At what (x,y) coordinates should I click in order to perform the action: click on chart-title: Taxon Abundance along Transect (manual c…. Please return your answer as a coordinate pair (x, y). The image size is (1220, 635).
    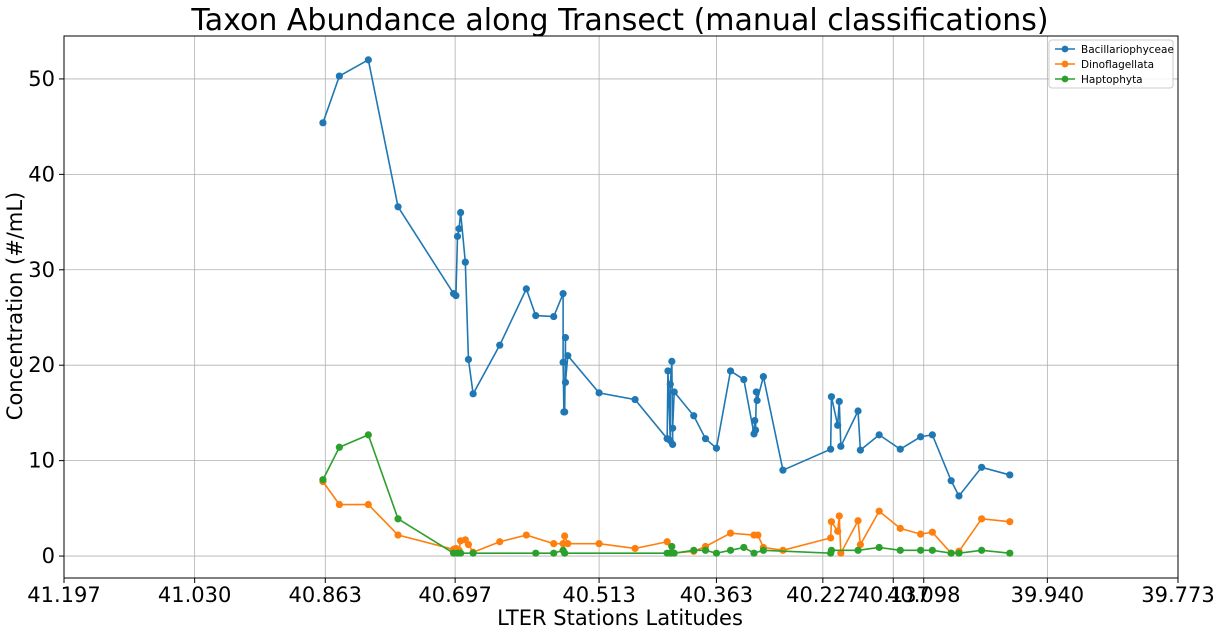
    Looking at the image, I should click on (619, 20).